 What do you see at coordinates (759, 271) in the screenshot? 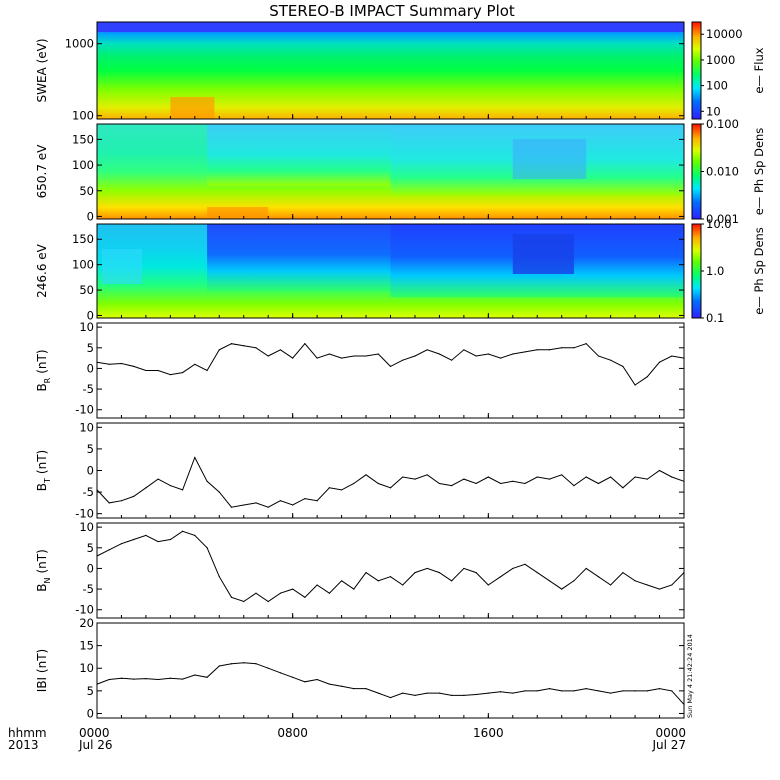
I see `colorbar-label: e— Ph Sp Dens` at bounding box center [759, 271].